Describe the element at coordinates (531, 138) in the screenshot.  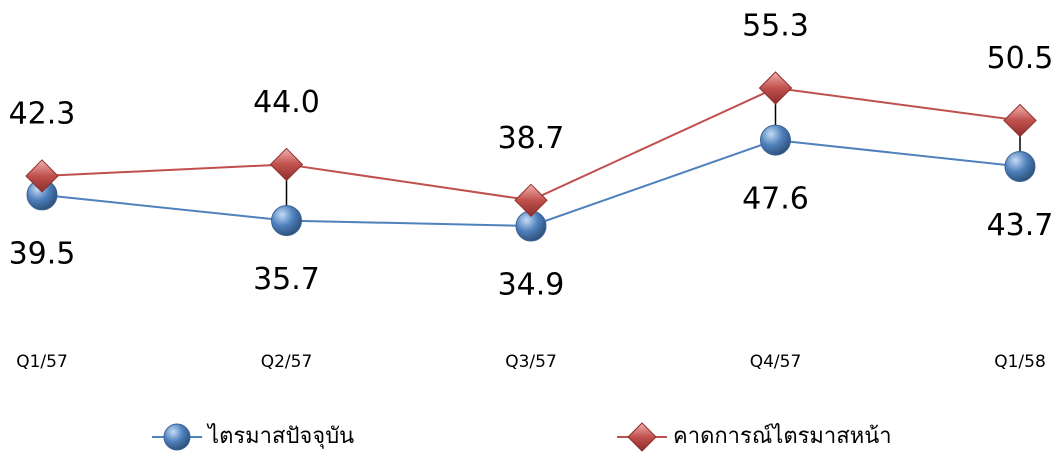
I see `data-label: 38.7` at that location.